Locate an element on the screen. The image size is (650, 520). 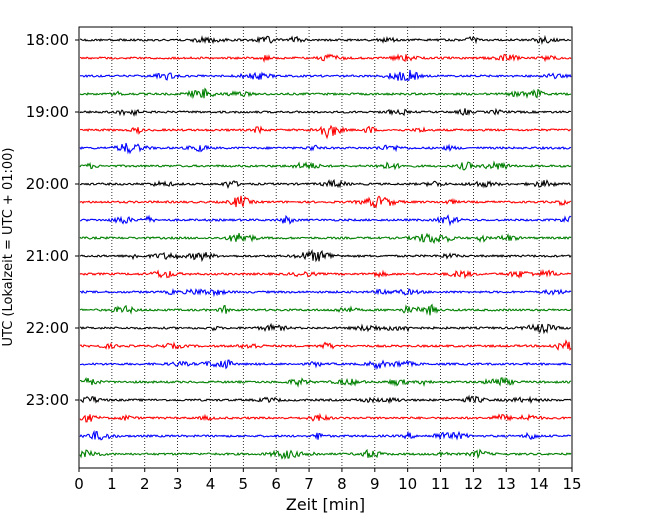
x-tick-label-0: 0 is located at coordinates (79, 484).